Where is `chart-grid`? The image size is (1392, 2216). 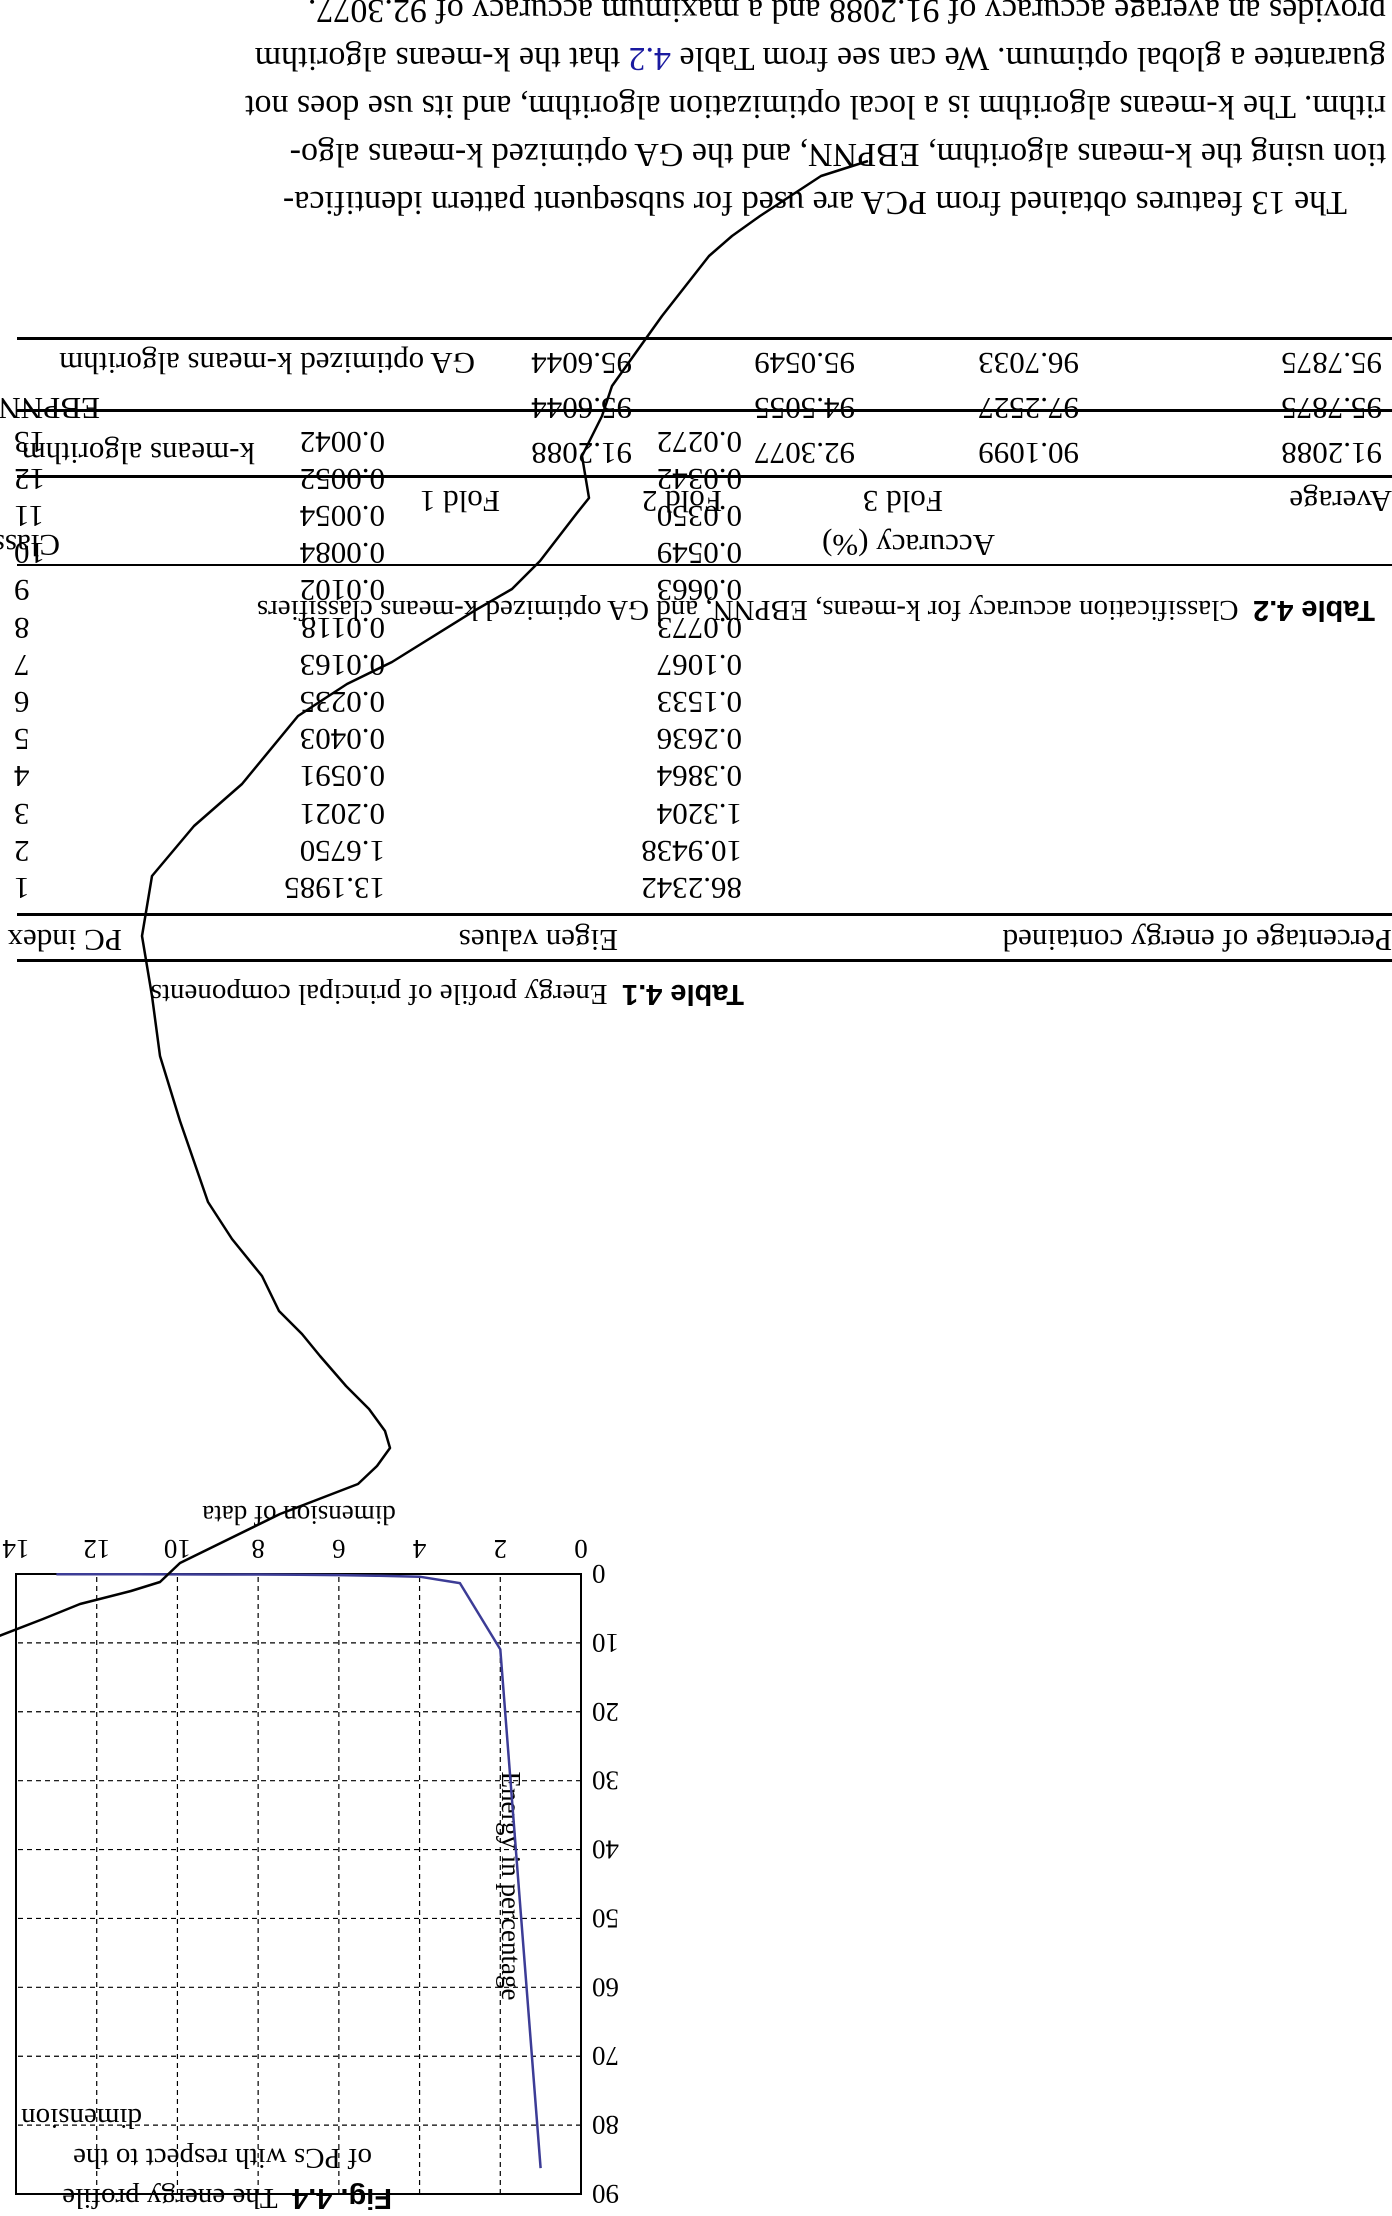
chart-grid is located at coordinates (298, 1884).